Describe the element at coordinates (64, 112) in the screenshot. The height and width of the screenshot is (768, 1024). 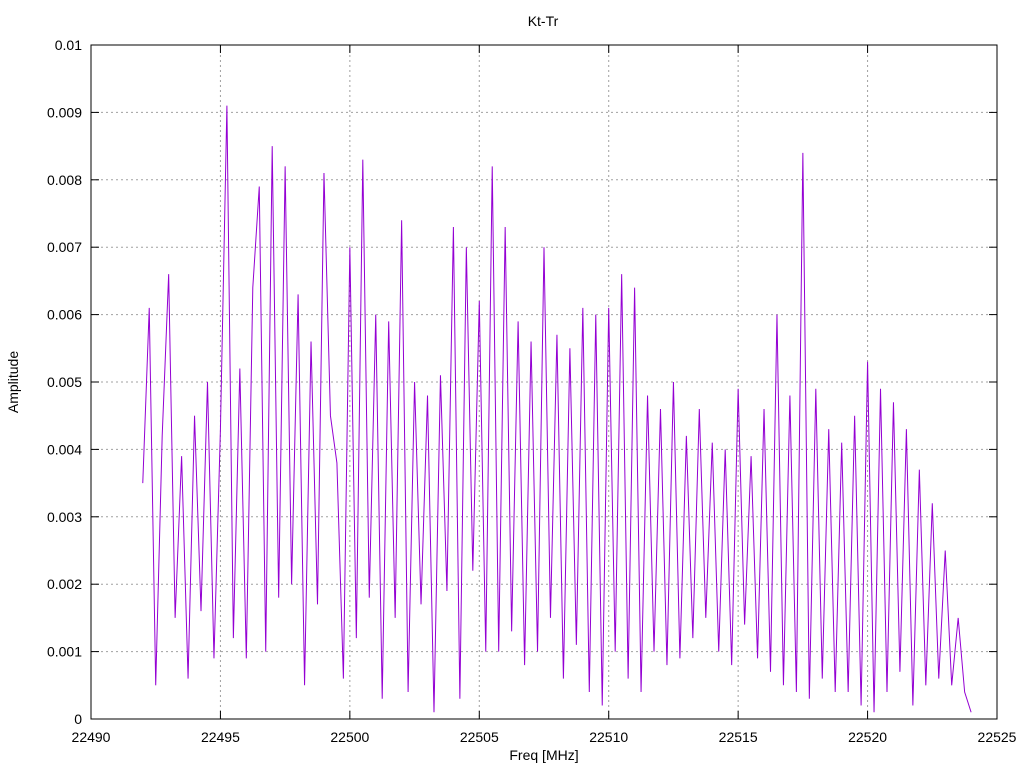
I see `y-tick-label: 0.009` at that location.